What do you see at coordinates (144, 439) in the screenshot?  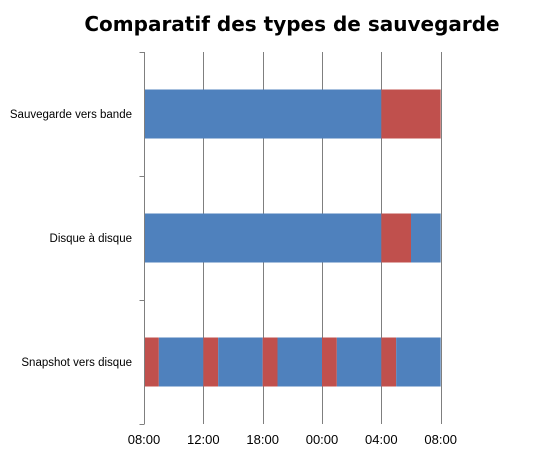 I see `x-tick-label-0: 08:00` at bounding box center [144, 439].